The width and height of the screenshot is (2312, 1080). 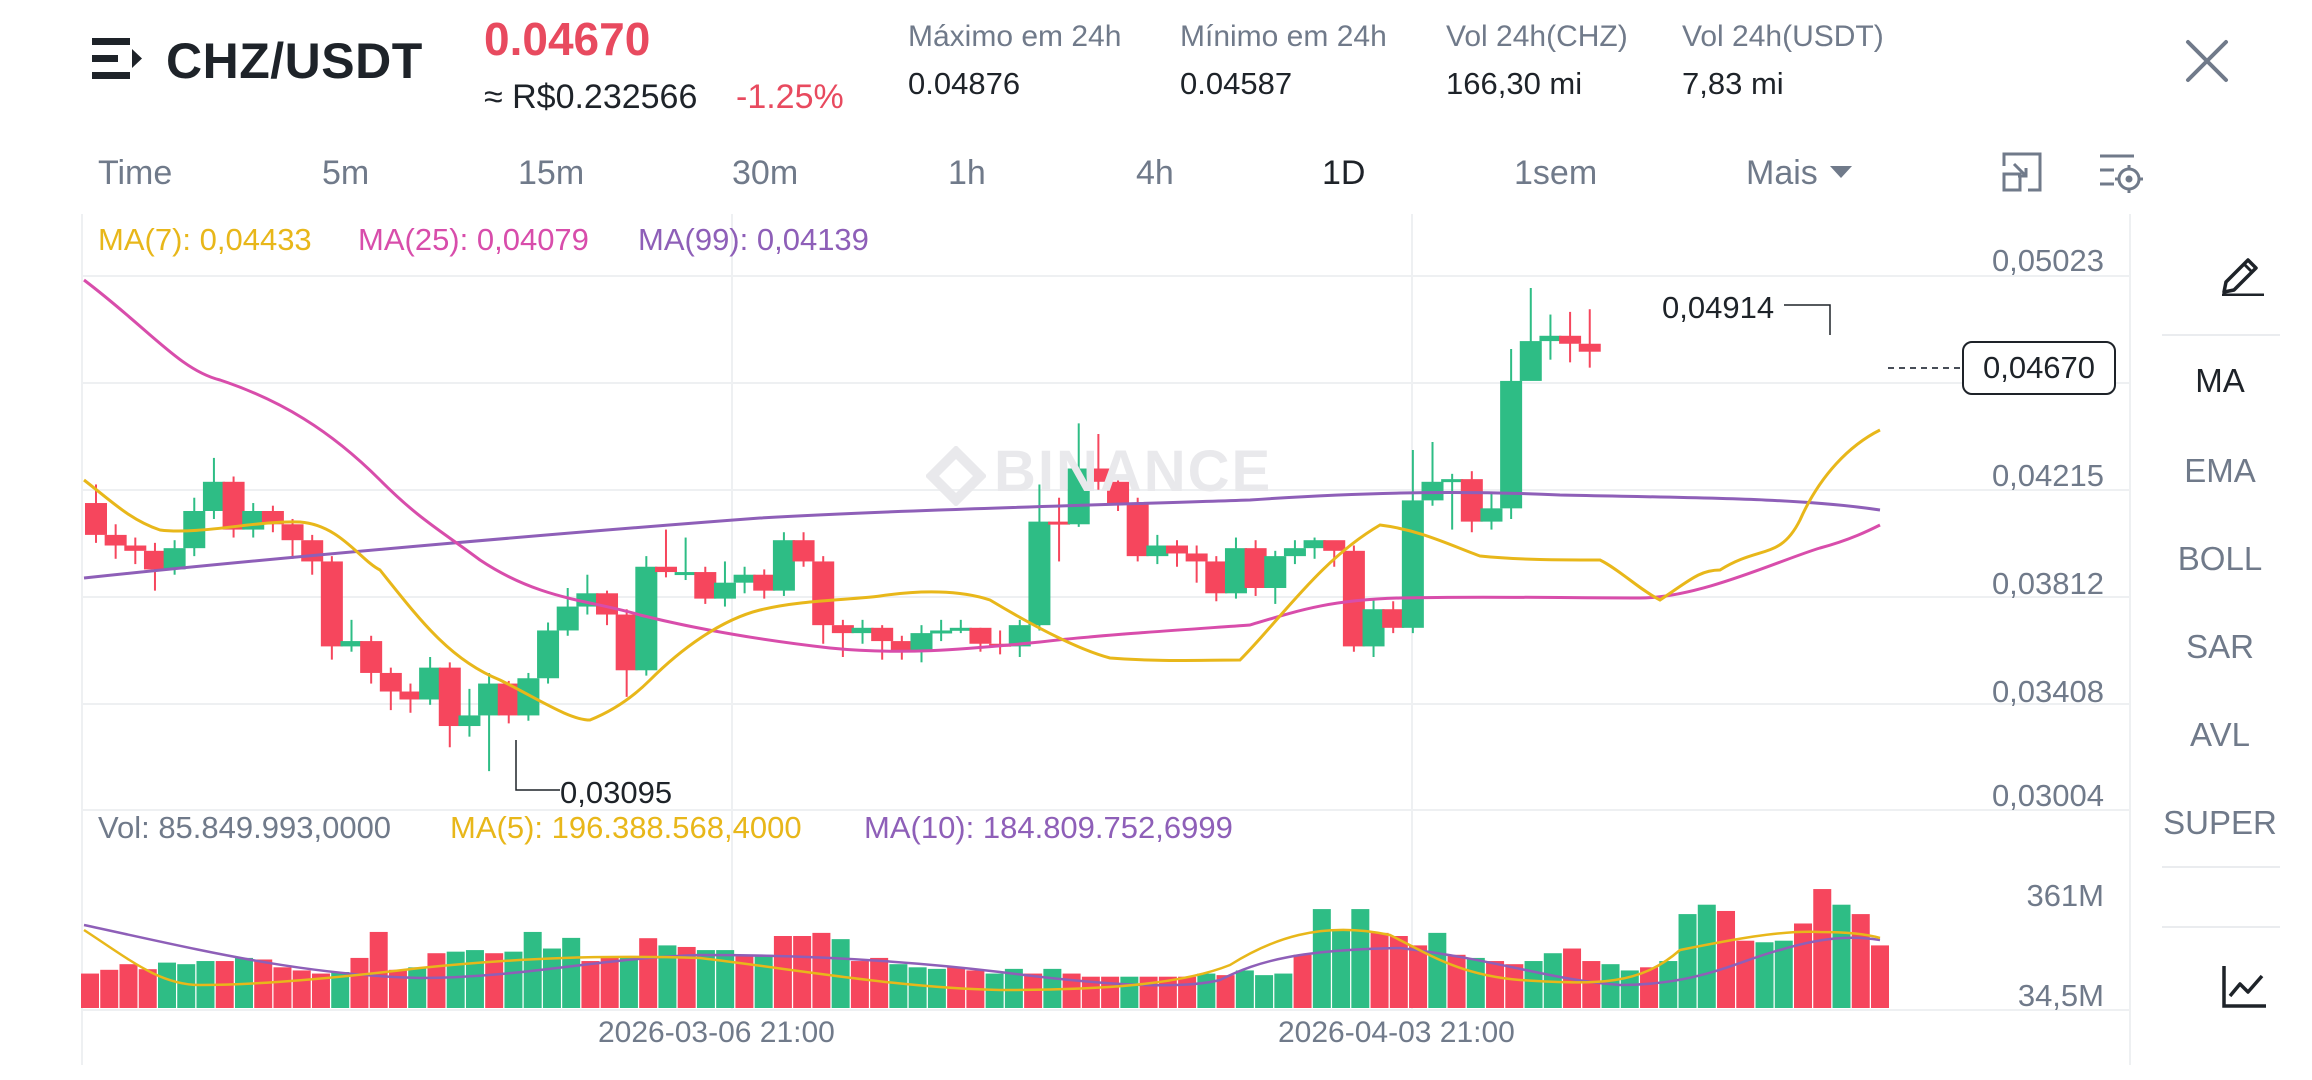 I want to click on last-price: 0.04670, so click(x=567, y=39).